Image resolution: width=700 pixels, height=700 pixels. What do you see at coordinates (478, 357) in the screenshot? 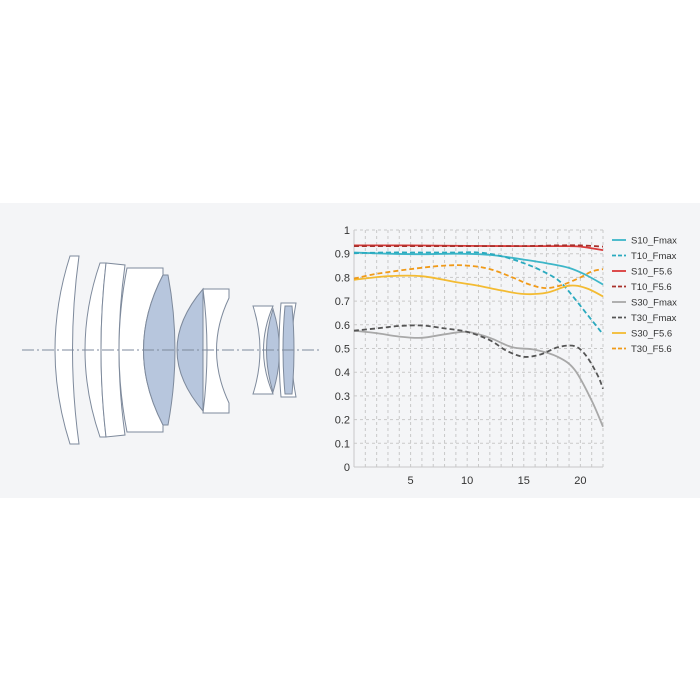
I see `series-line-t30-fmax` at bounding box center [478, 357].